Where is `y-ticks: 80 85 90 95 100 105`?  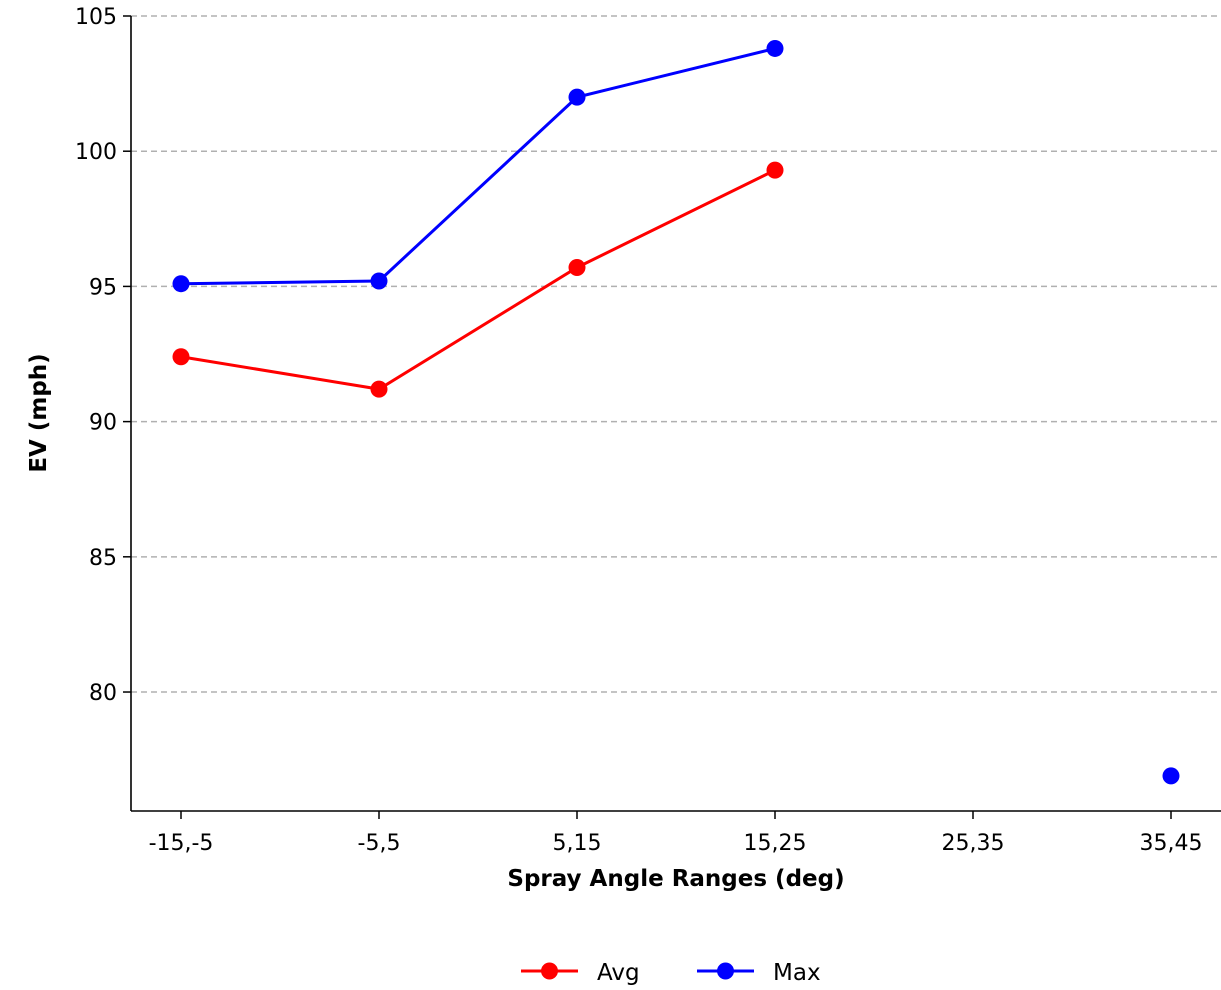 y-ticks: 80 85 90 95 100 105 is located at coordinates (103, 355).